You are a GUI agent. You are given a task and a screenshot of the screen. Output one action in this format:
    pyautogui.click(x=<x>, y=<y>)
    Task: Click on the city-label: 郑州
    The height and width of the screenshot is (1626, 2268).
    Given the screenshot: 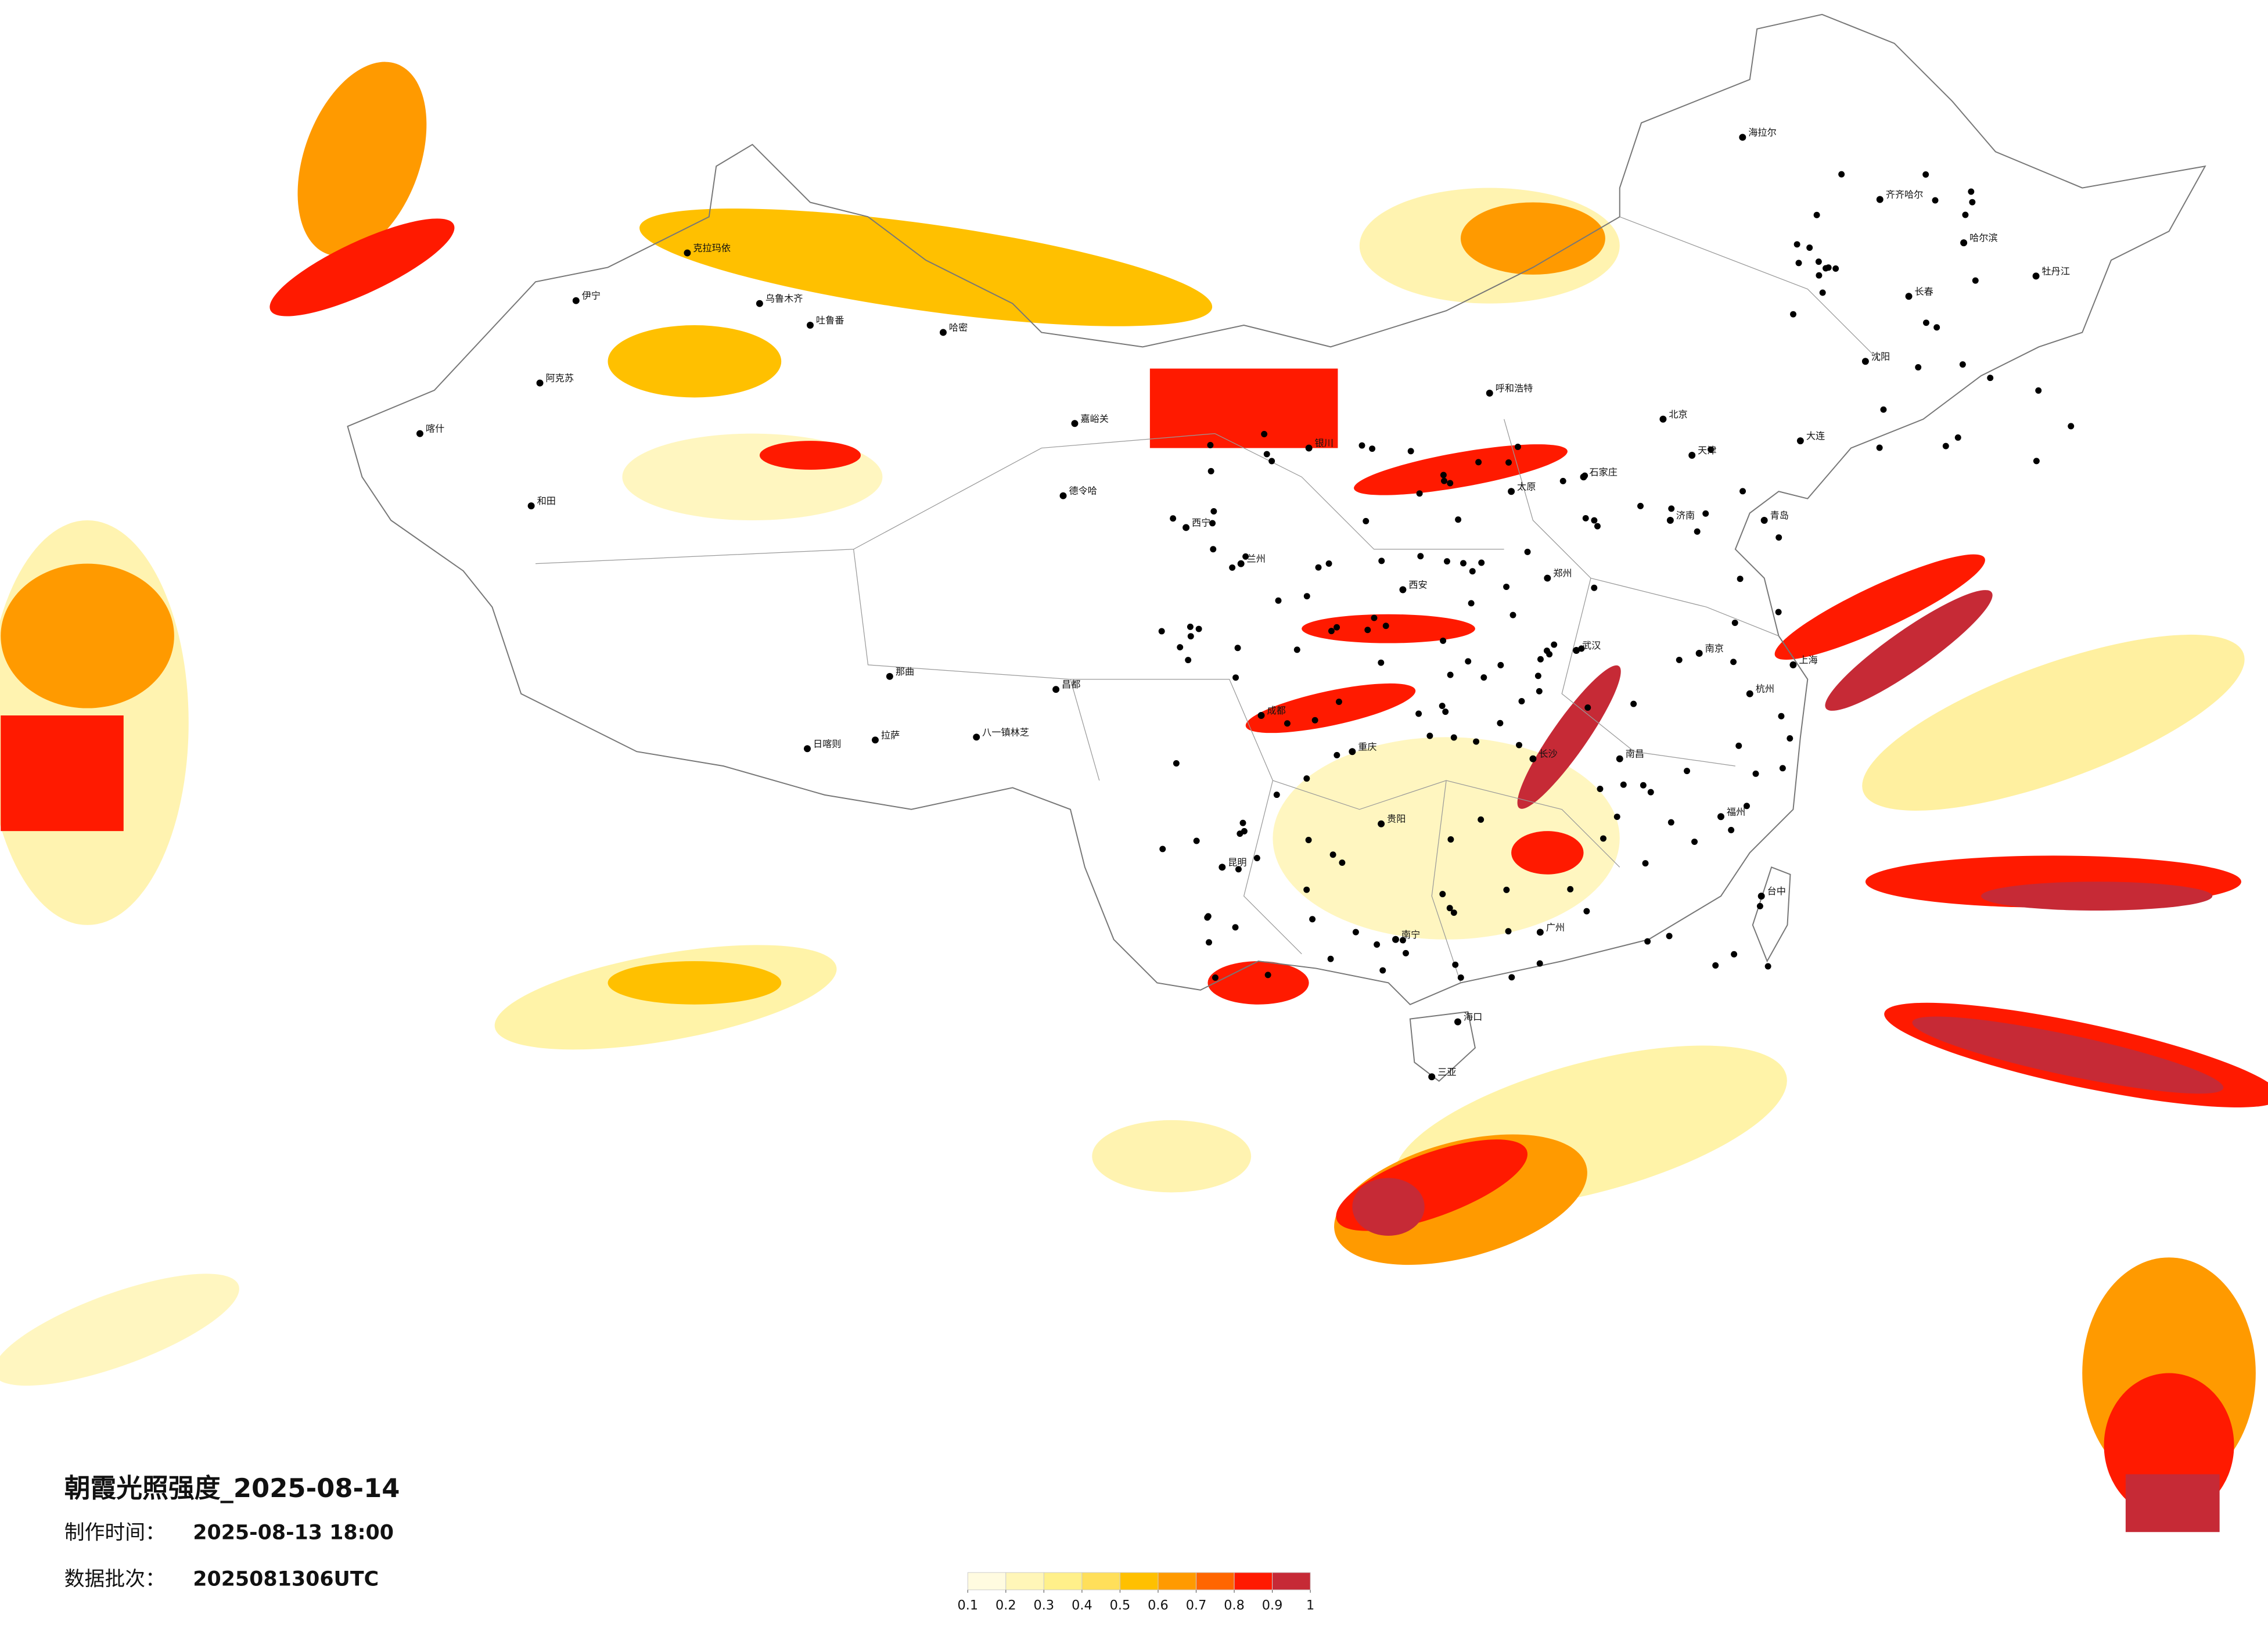 What is the action you would take?
    pyautogui.click(x=1562, y=573)
    